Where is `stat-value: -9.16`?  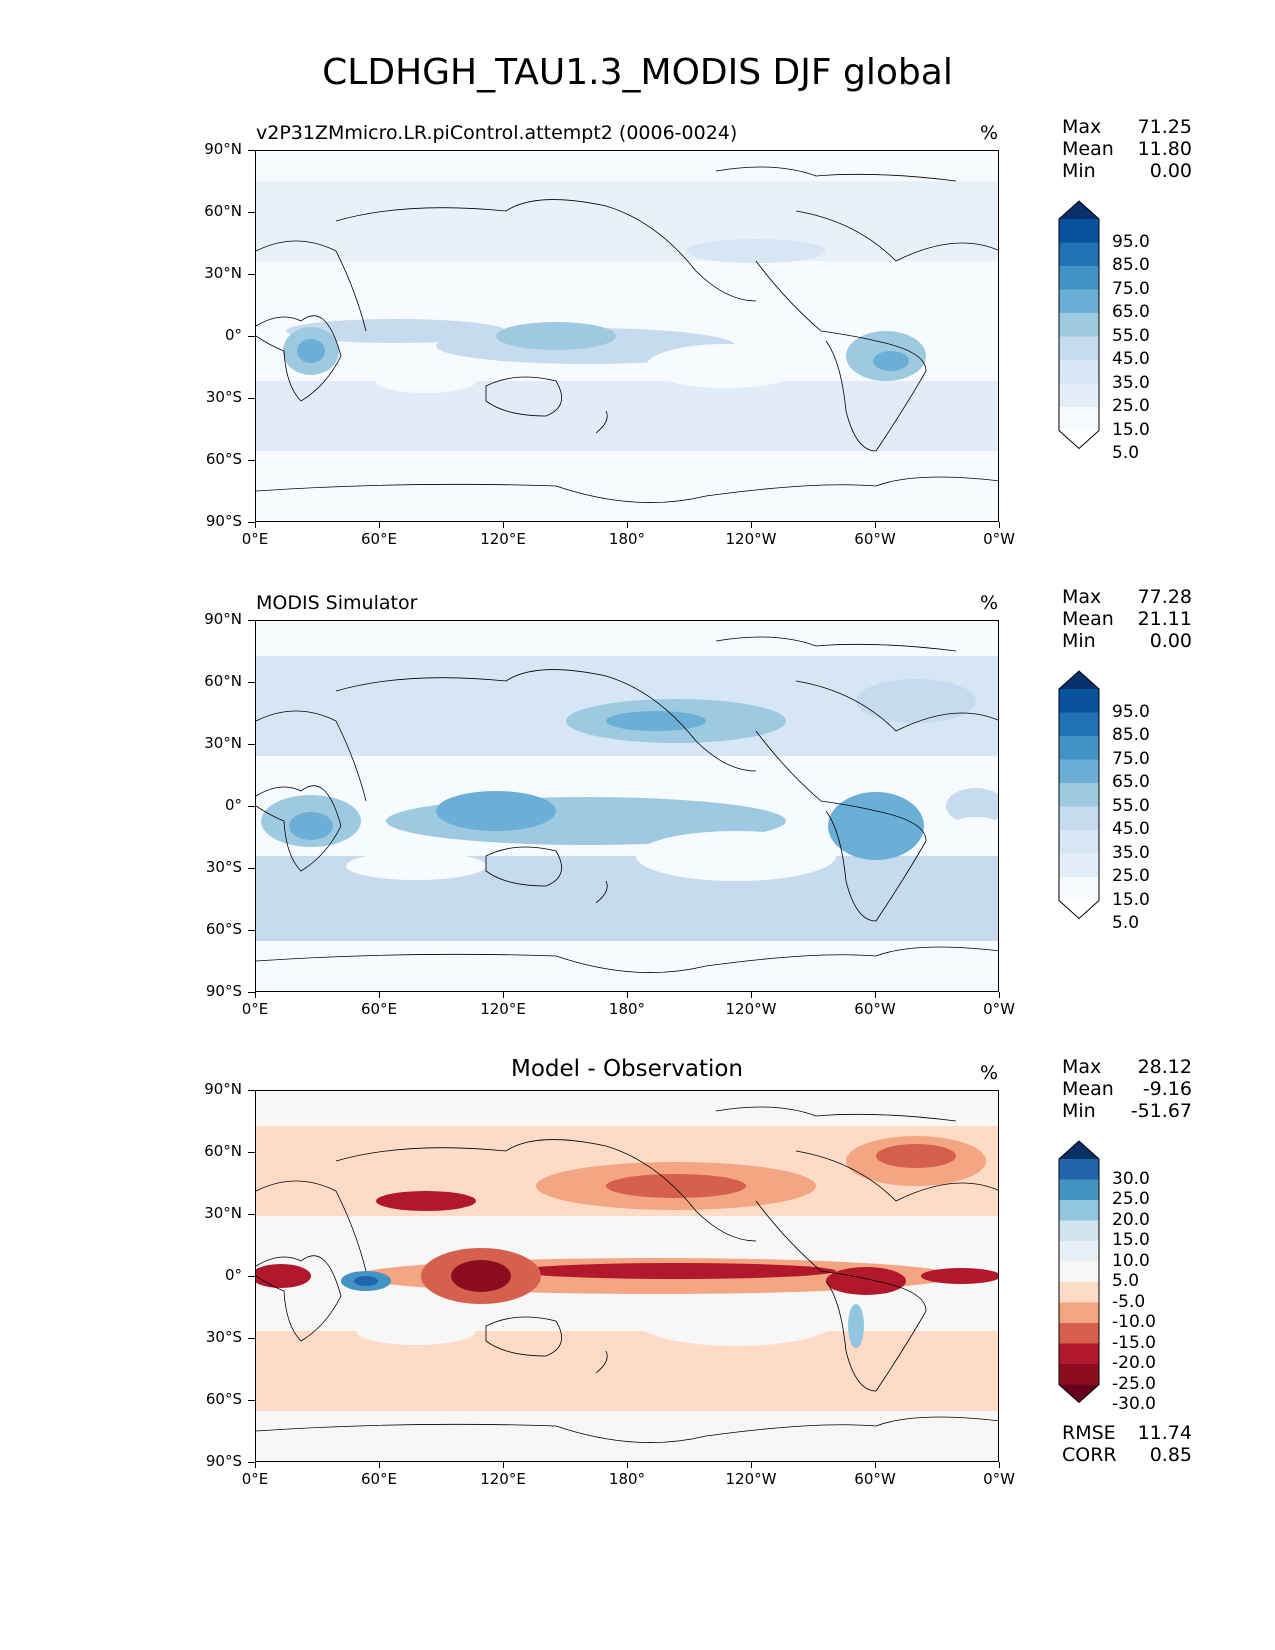 stat-value: -9.16 is located at coordinates (1167, 1089).